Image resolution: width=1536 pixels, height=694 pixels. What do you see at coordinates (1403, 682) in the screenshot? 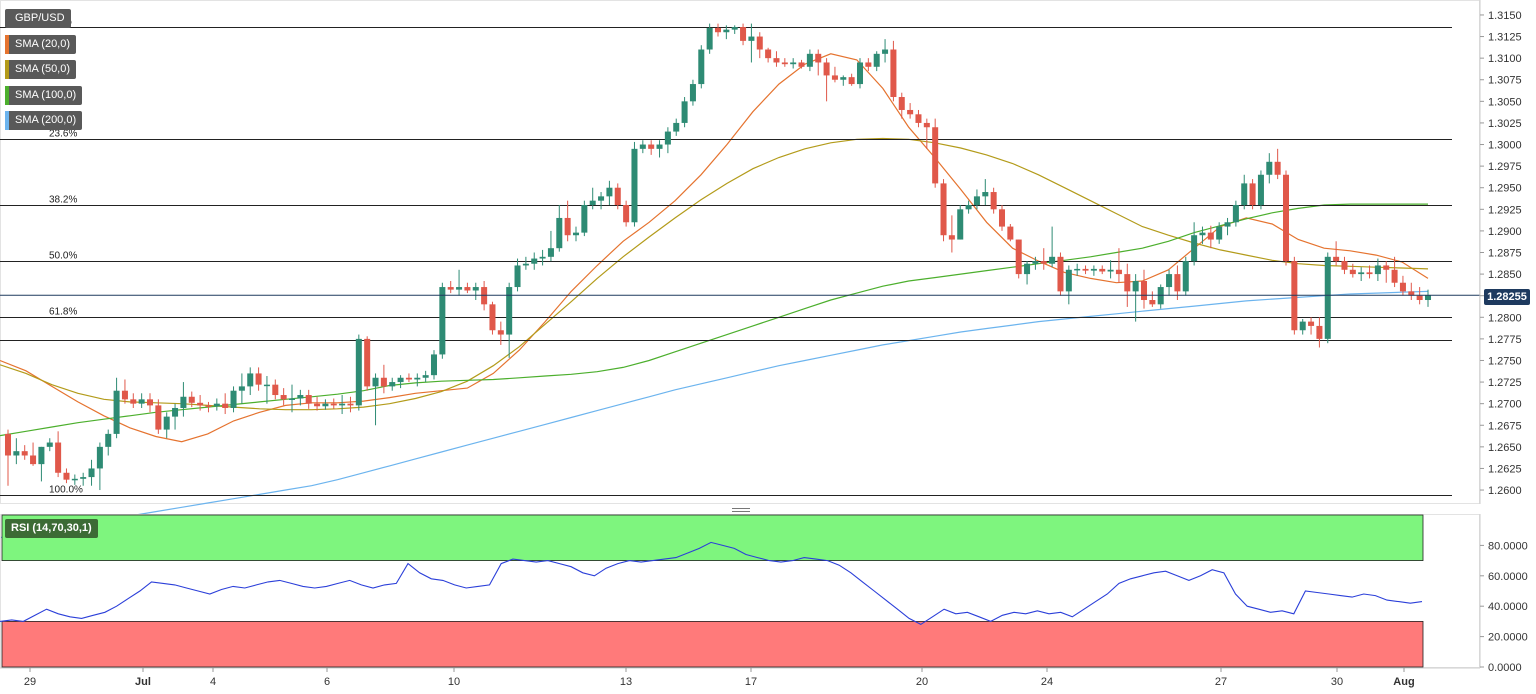
I see `time-tick-label: Aug` at bounding box center [1403, 682].